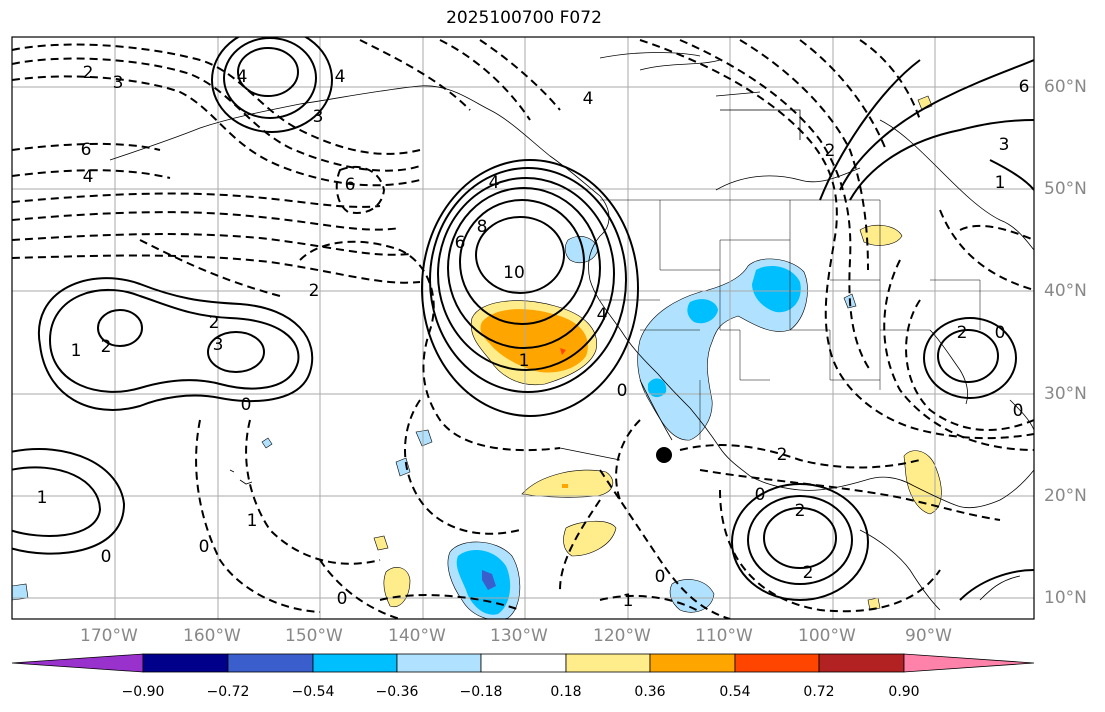  Describe the element at coordinates (928, 636) in the screenshot. I see `lon-label: 90°W` at that location.